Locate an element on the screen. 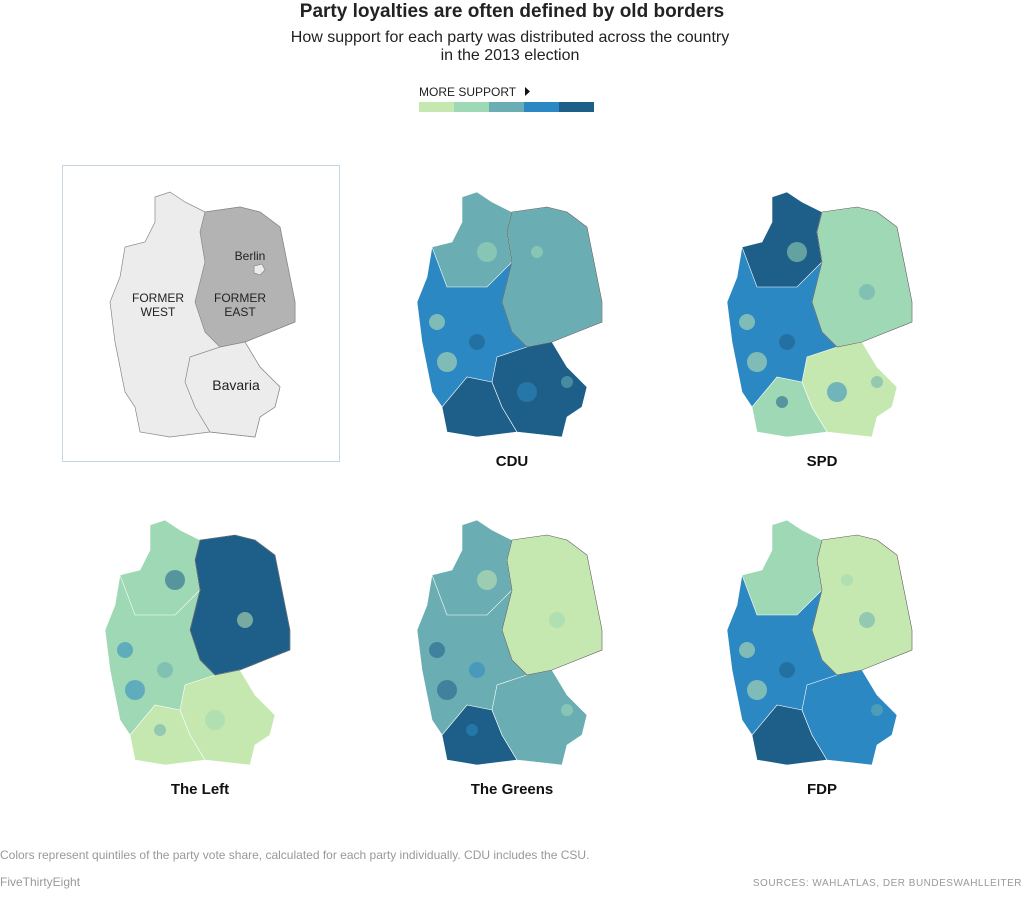 This screenshot has width=1024, height=898. legend-arrow is located at coordinates (527, 91).